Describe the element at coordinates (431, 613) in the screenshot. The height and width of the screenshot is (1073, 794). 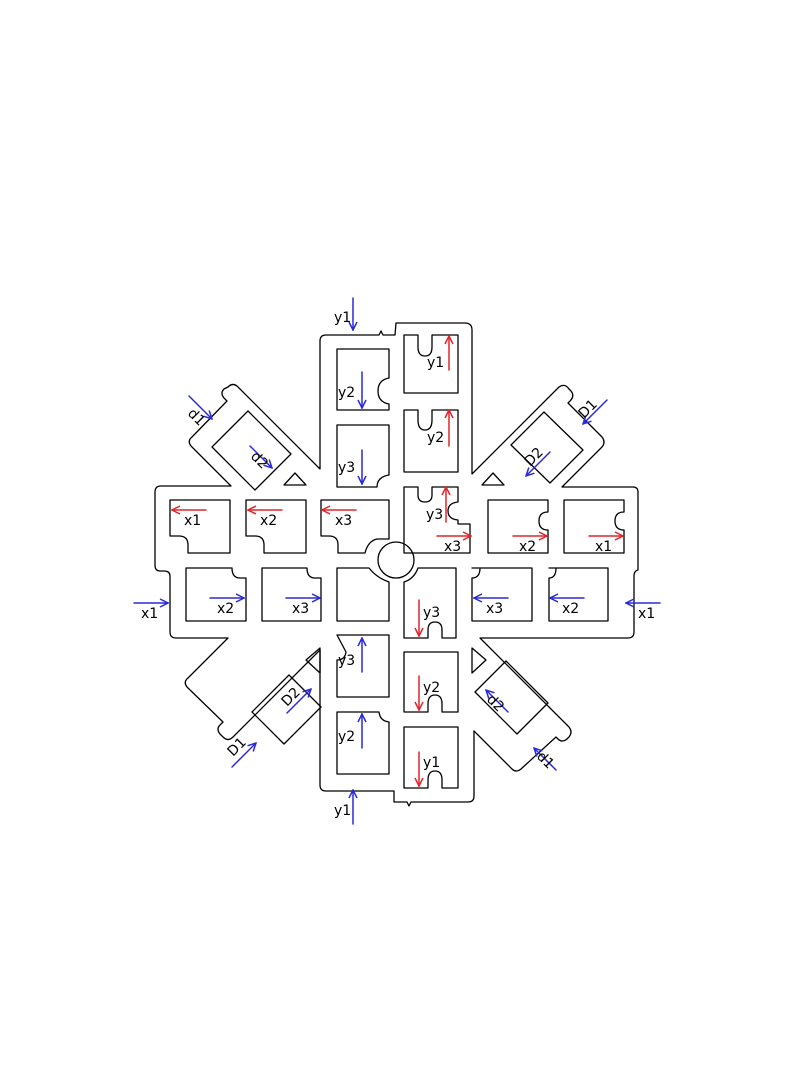
I see `label-y3-bottom-right: y3` at that location.